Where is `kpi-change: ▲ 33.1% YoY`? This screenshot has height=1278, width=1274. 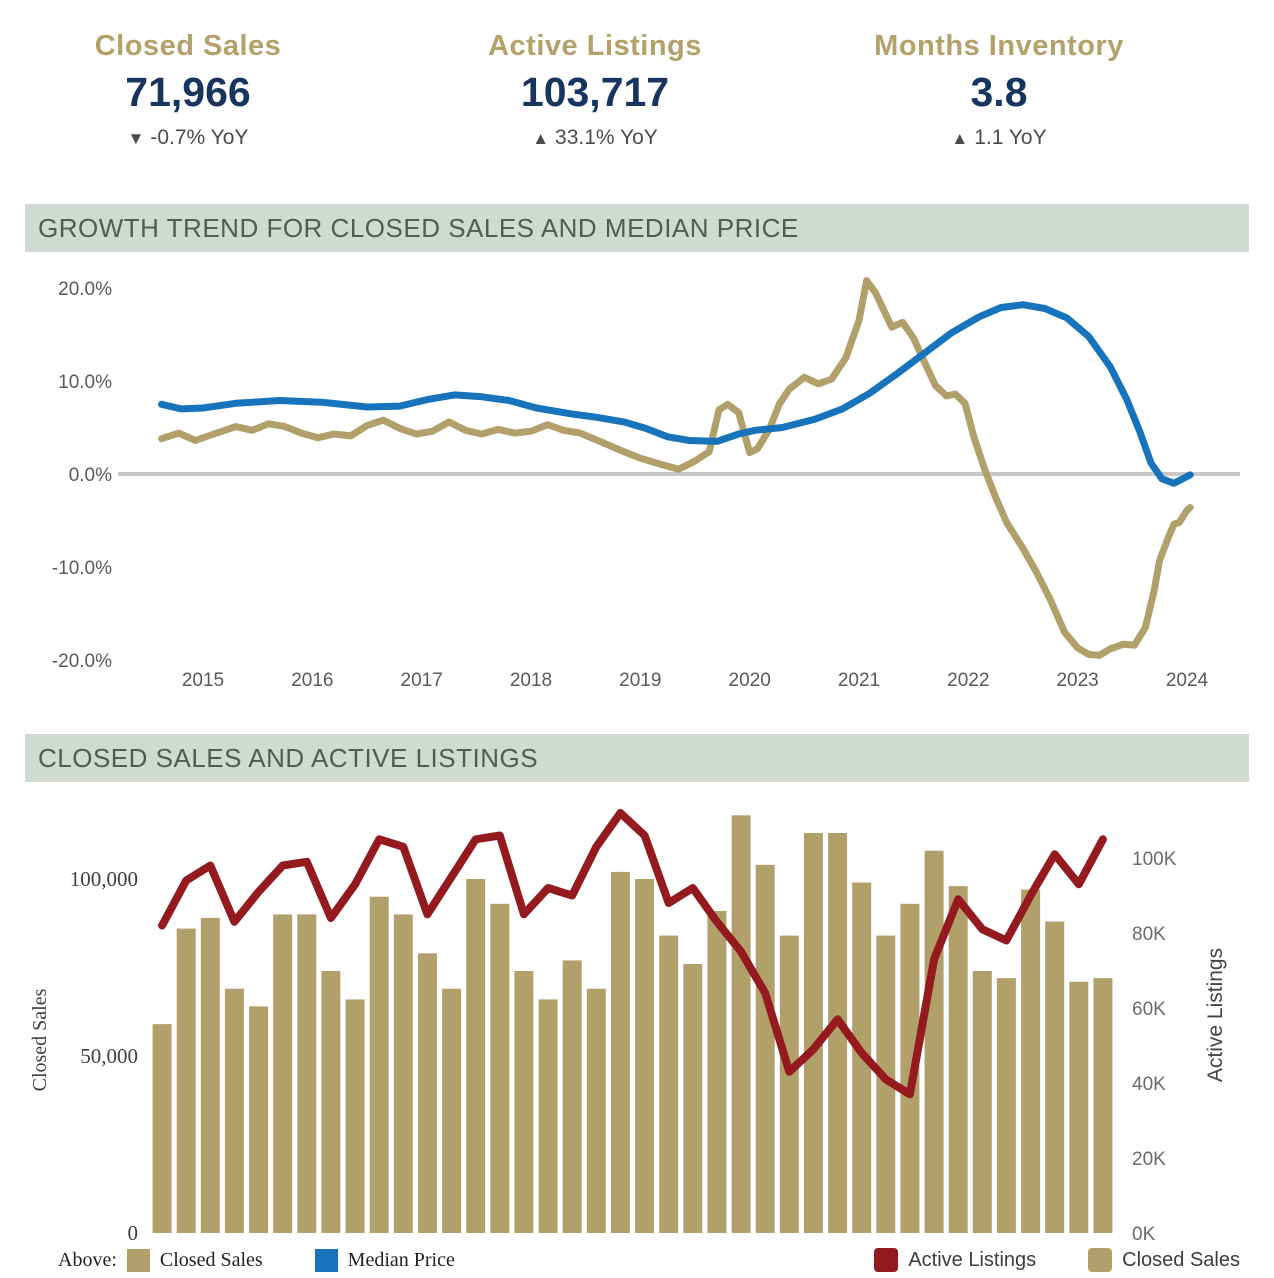
kpi-change: ▲ 33.1% YoY is located at coordinates (595, 138).